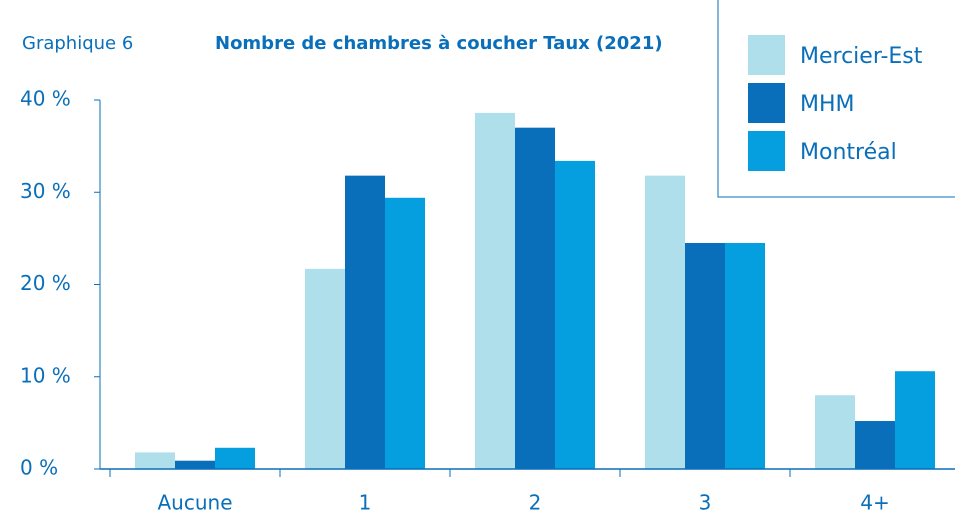  I want to click on x-tick-label: Aucune, so click(194, 503).